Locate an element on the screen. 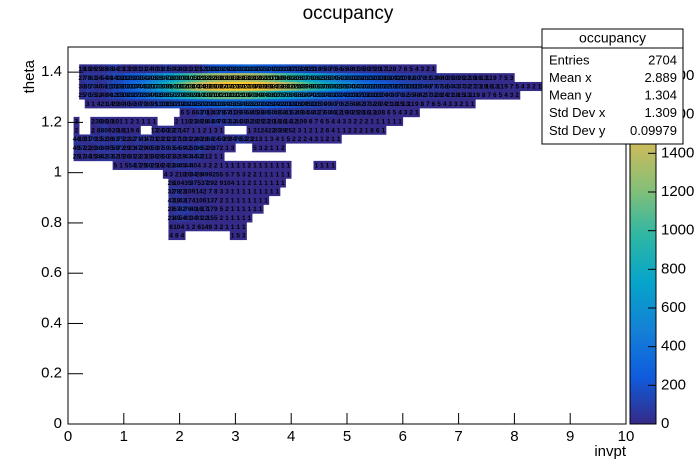 The image size is (696, 472). cell-label: 100 is located at coordinates (383, 95).